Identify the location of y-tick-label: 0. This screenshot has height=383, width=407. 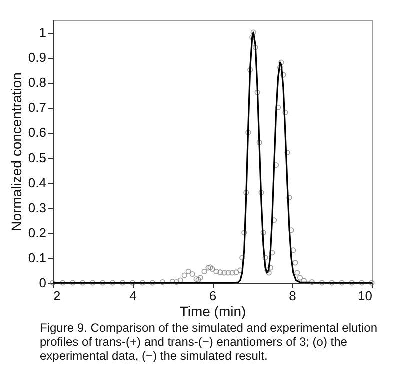
(42, 283).